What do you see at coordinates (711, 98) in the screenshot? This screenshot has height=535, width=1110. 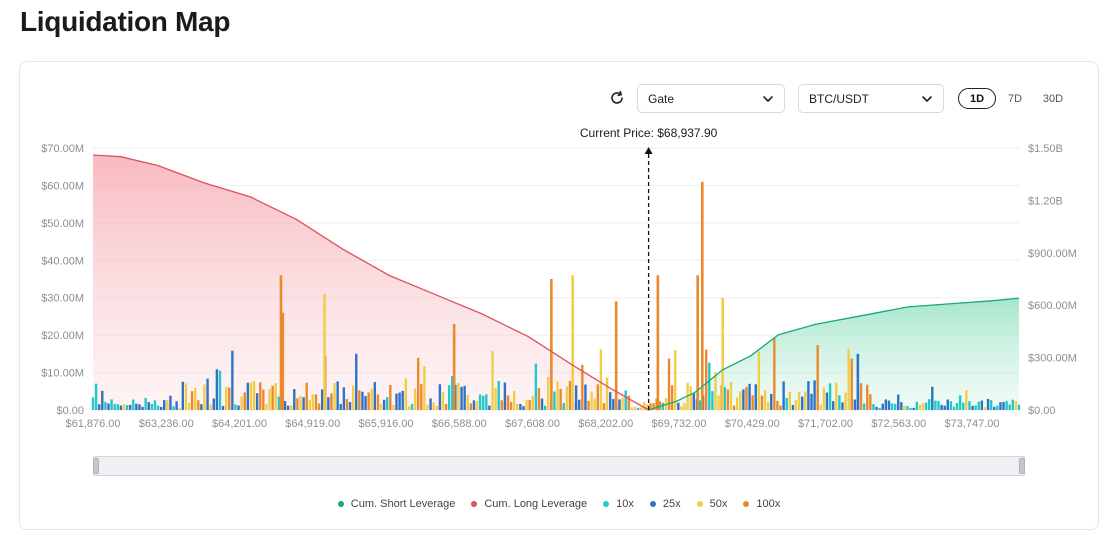 I see `exchange-select: Gate` at bounding box center [711, 98].